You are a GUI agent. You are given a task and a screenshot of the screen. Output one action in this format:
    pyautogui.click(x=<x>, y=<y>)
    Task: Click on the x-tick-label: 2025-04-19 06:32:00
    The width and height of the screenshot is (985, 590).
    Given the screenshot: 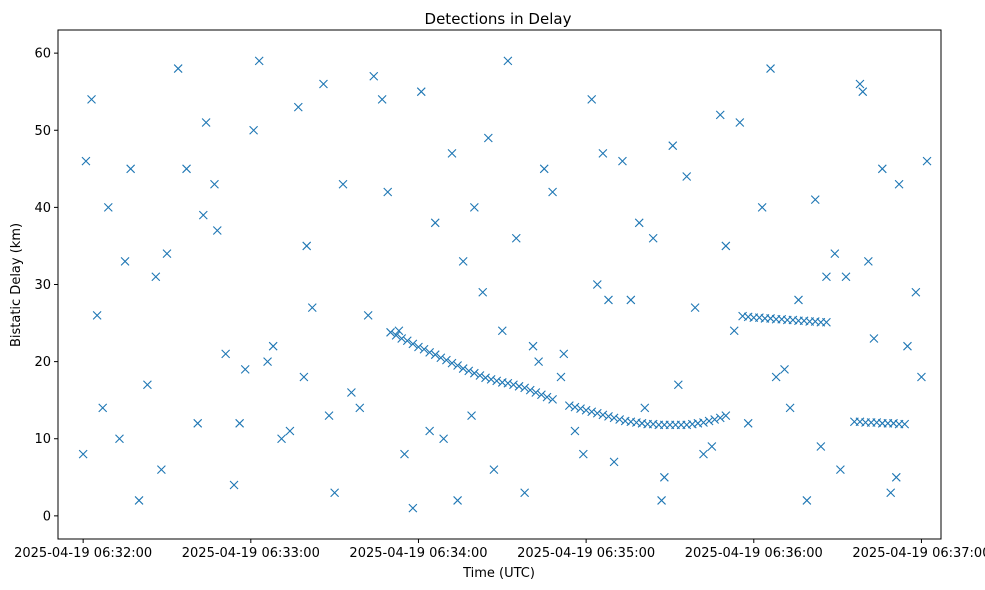 What is the action you would take?
    pyautogui.click(x=83, y=553)
    